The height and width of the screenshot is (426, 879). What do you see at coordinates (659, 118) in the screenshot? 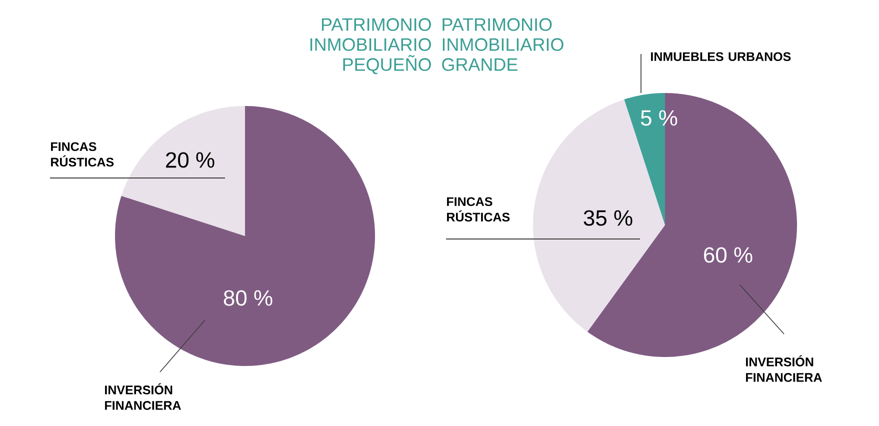
I see `data-label: 5 %` at bounding box center [659, 118].